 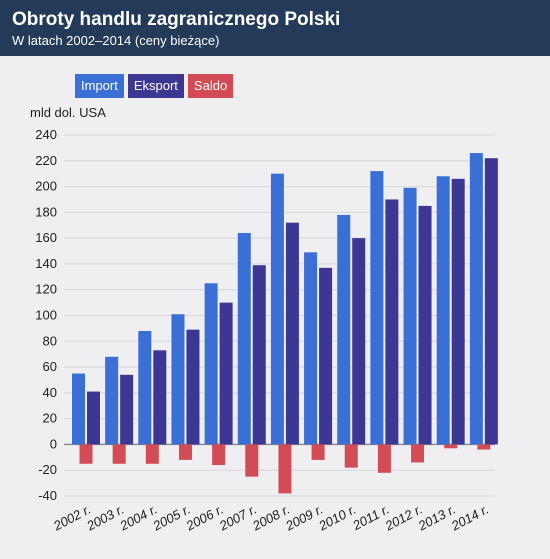 What do you see at coordinates (46, 315) in the screenshot?
I see `y-tick-label: 100` at bounding box center [46, 315].